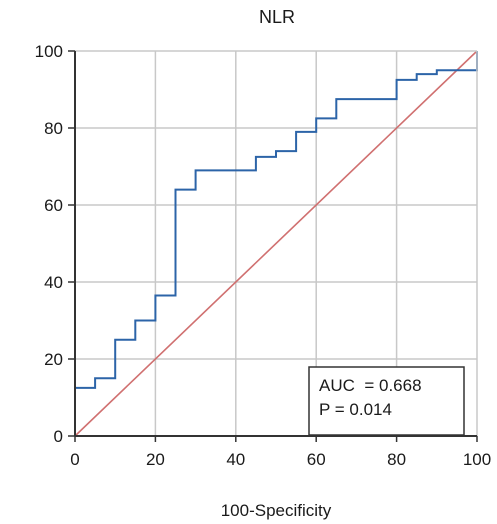  I want to click on chart-title: NLR, so click(277, 17).